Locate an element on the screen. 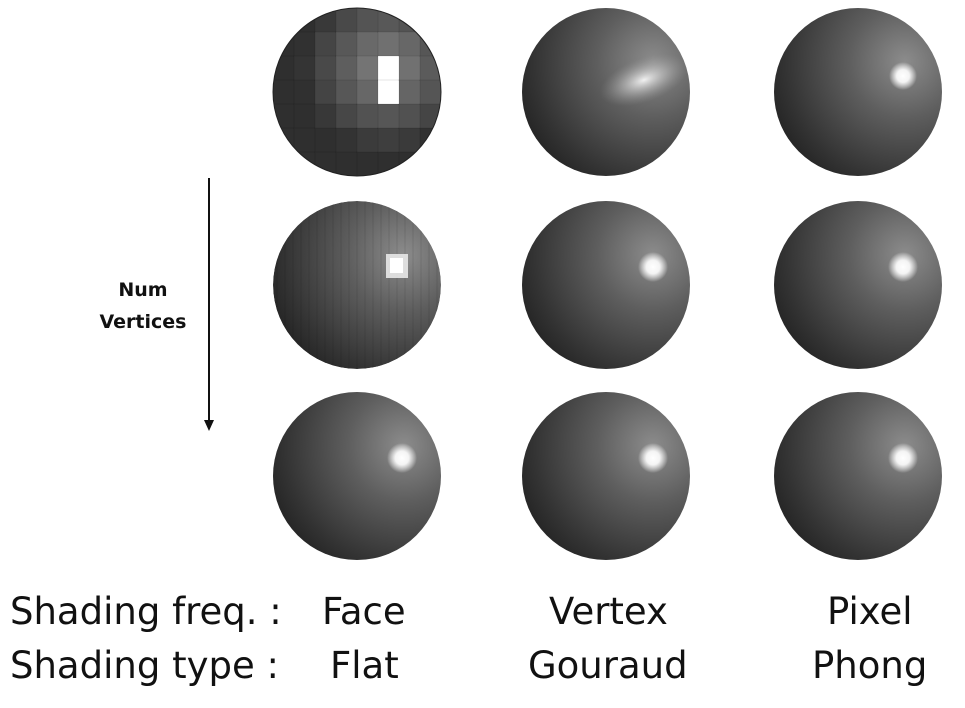  sphere-phong-medium is located at coordinates (858, 285).